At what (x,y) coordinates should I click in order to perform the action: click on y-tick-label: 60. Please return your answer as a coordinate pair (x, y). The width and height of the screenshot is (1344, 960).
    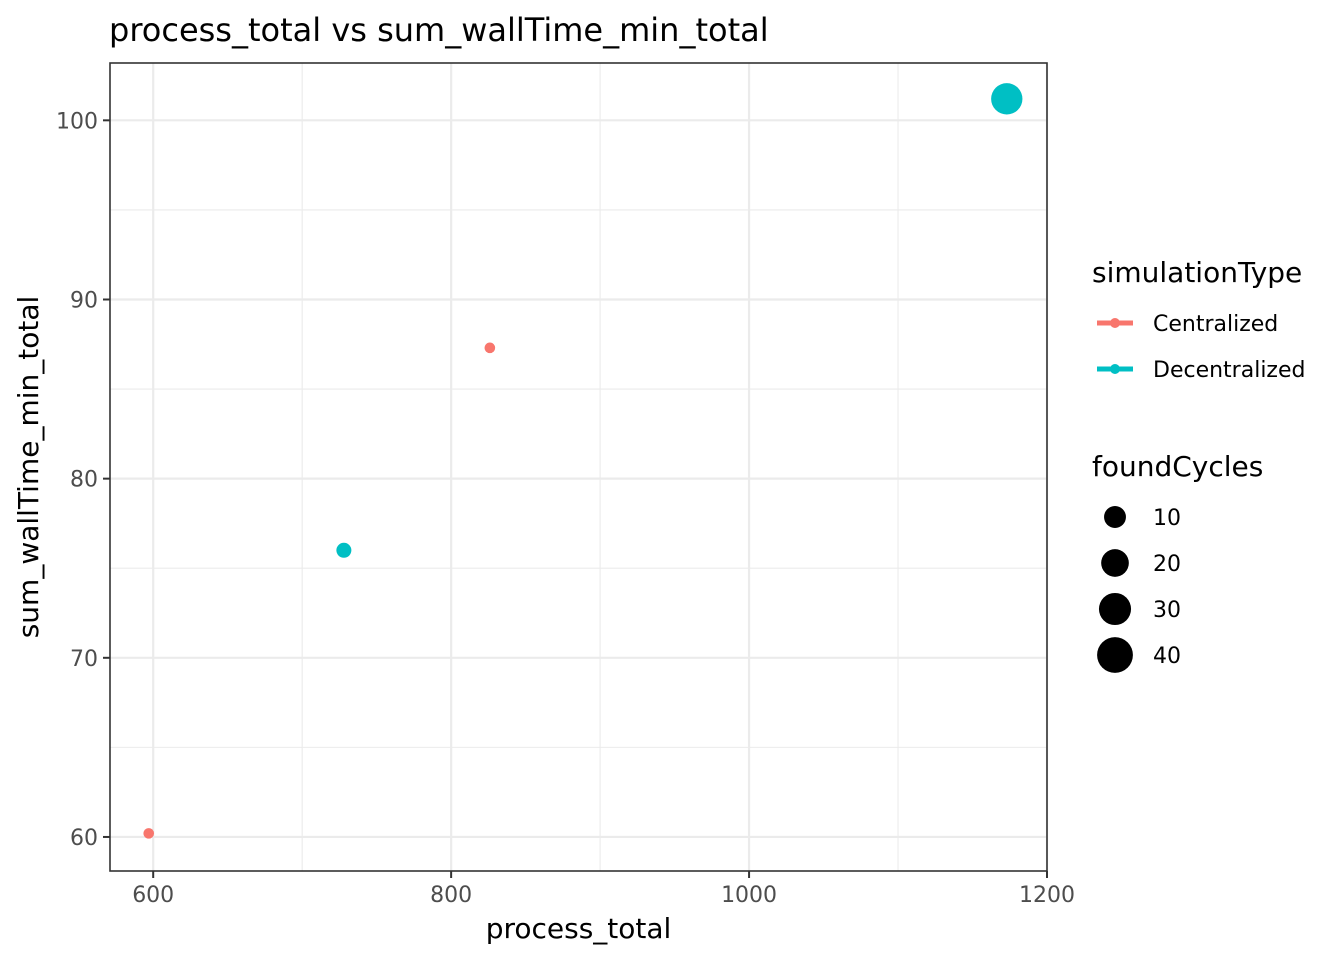
    Looking at the image, I should click on (84, 838).